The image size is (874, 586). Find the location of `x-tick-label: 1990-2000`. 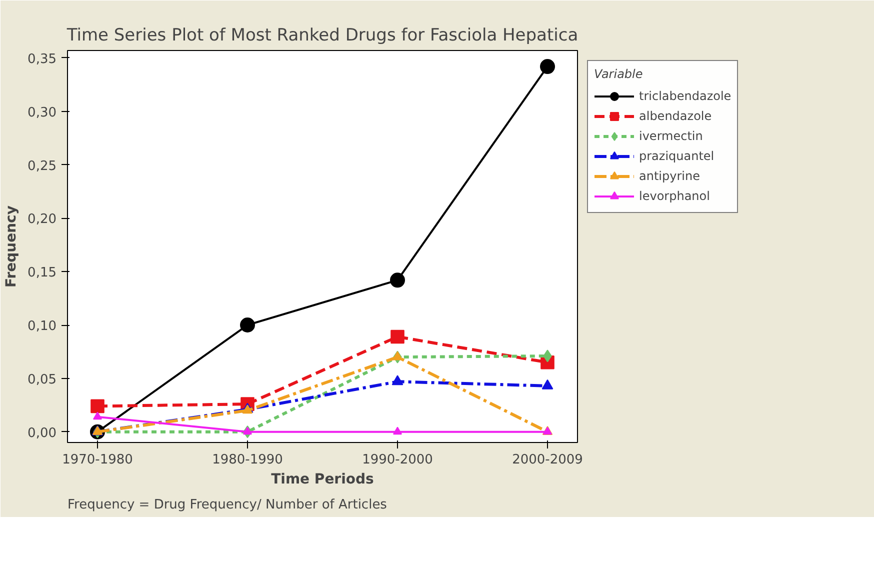

x-tick-label: 1990-2000 is located at coordinates (397, 460).